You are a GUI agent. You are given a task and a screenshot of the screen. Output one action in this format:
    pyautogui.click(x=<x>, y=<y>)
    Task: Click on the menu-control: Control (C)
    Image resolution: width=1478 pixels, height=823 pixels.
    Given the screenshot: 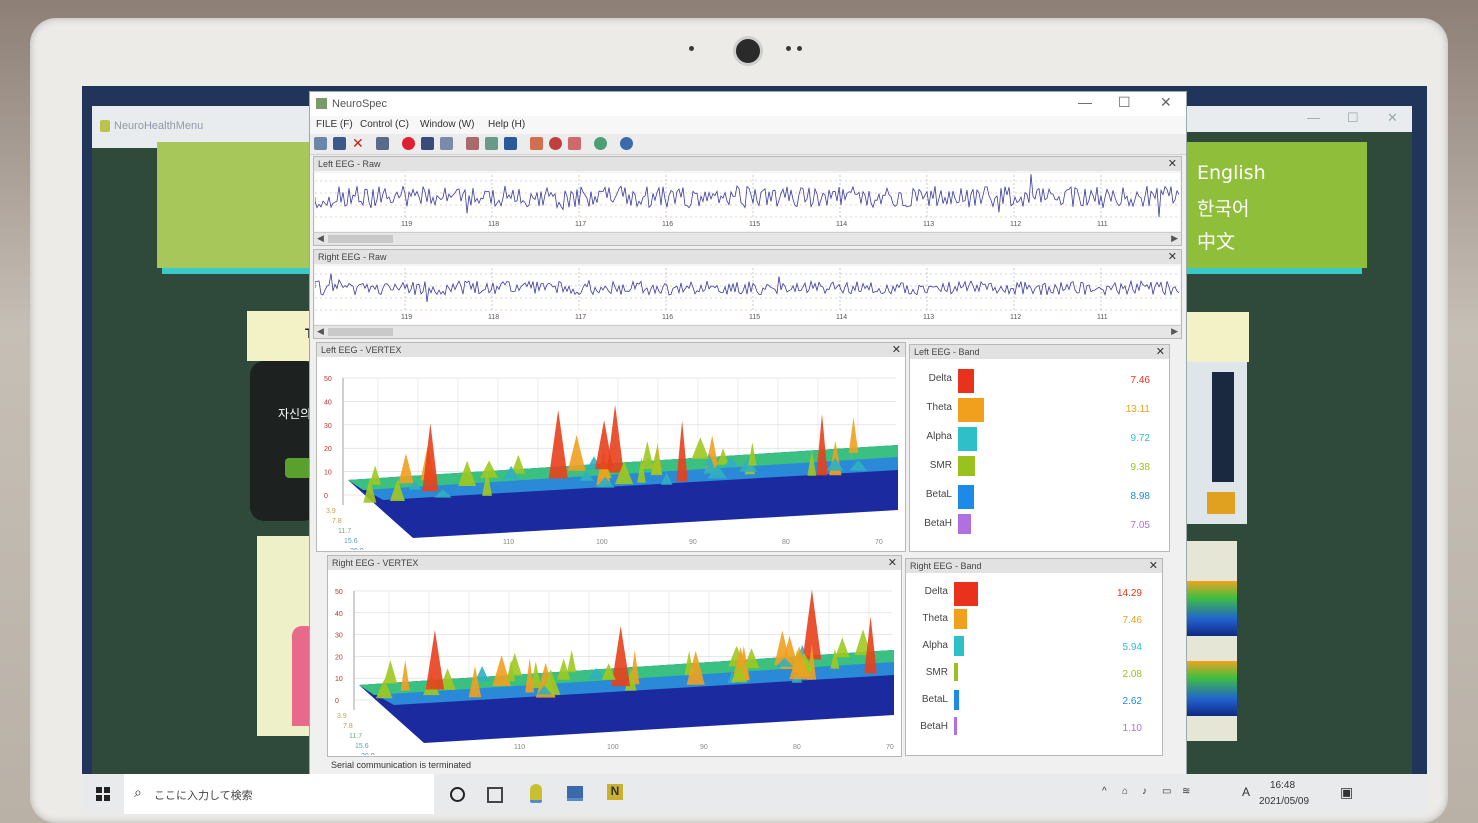 What is the action you would take?
    pyautogui.click(x=384, y=124)
    